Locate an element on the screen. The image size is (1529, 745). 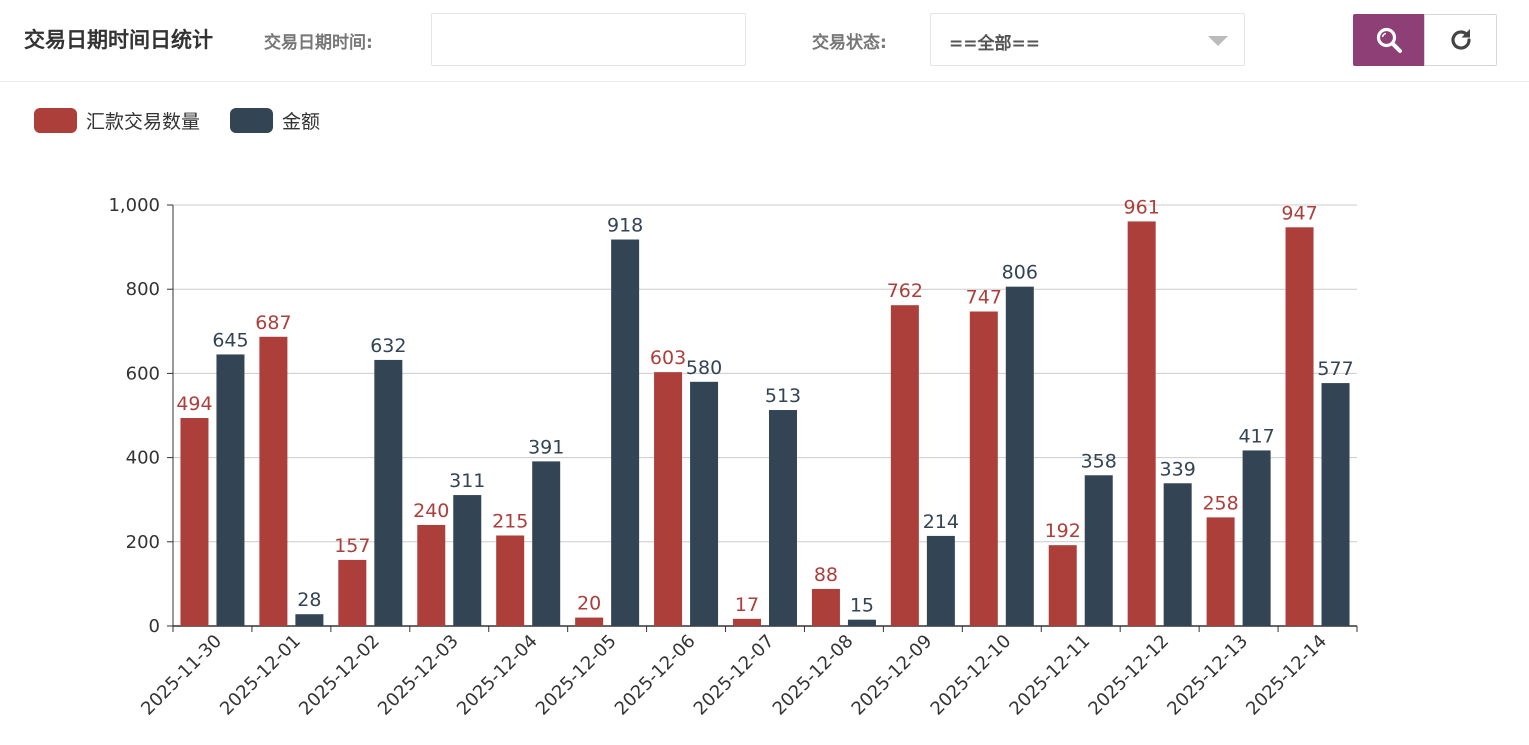
x-tick-label: 2025-12-11 is located at coordinates (1049, 675).